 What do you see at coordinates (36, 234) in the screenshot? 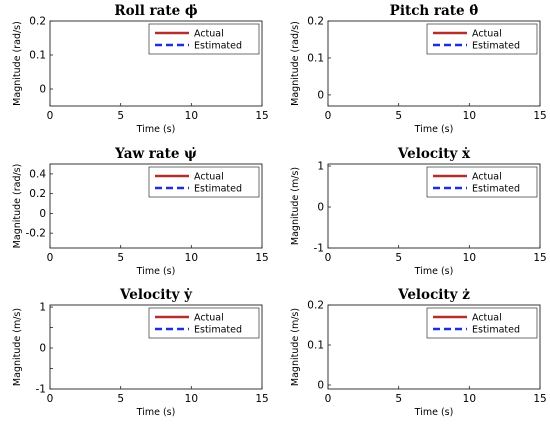
I see `y-tick-label: -0.2` at bounding box center [36, 234].